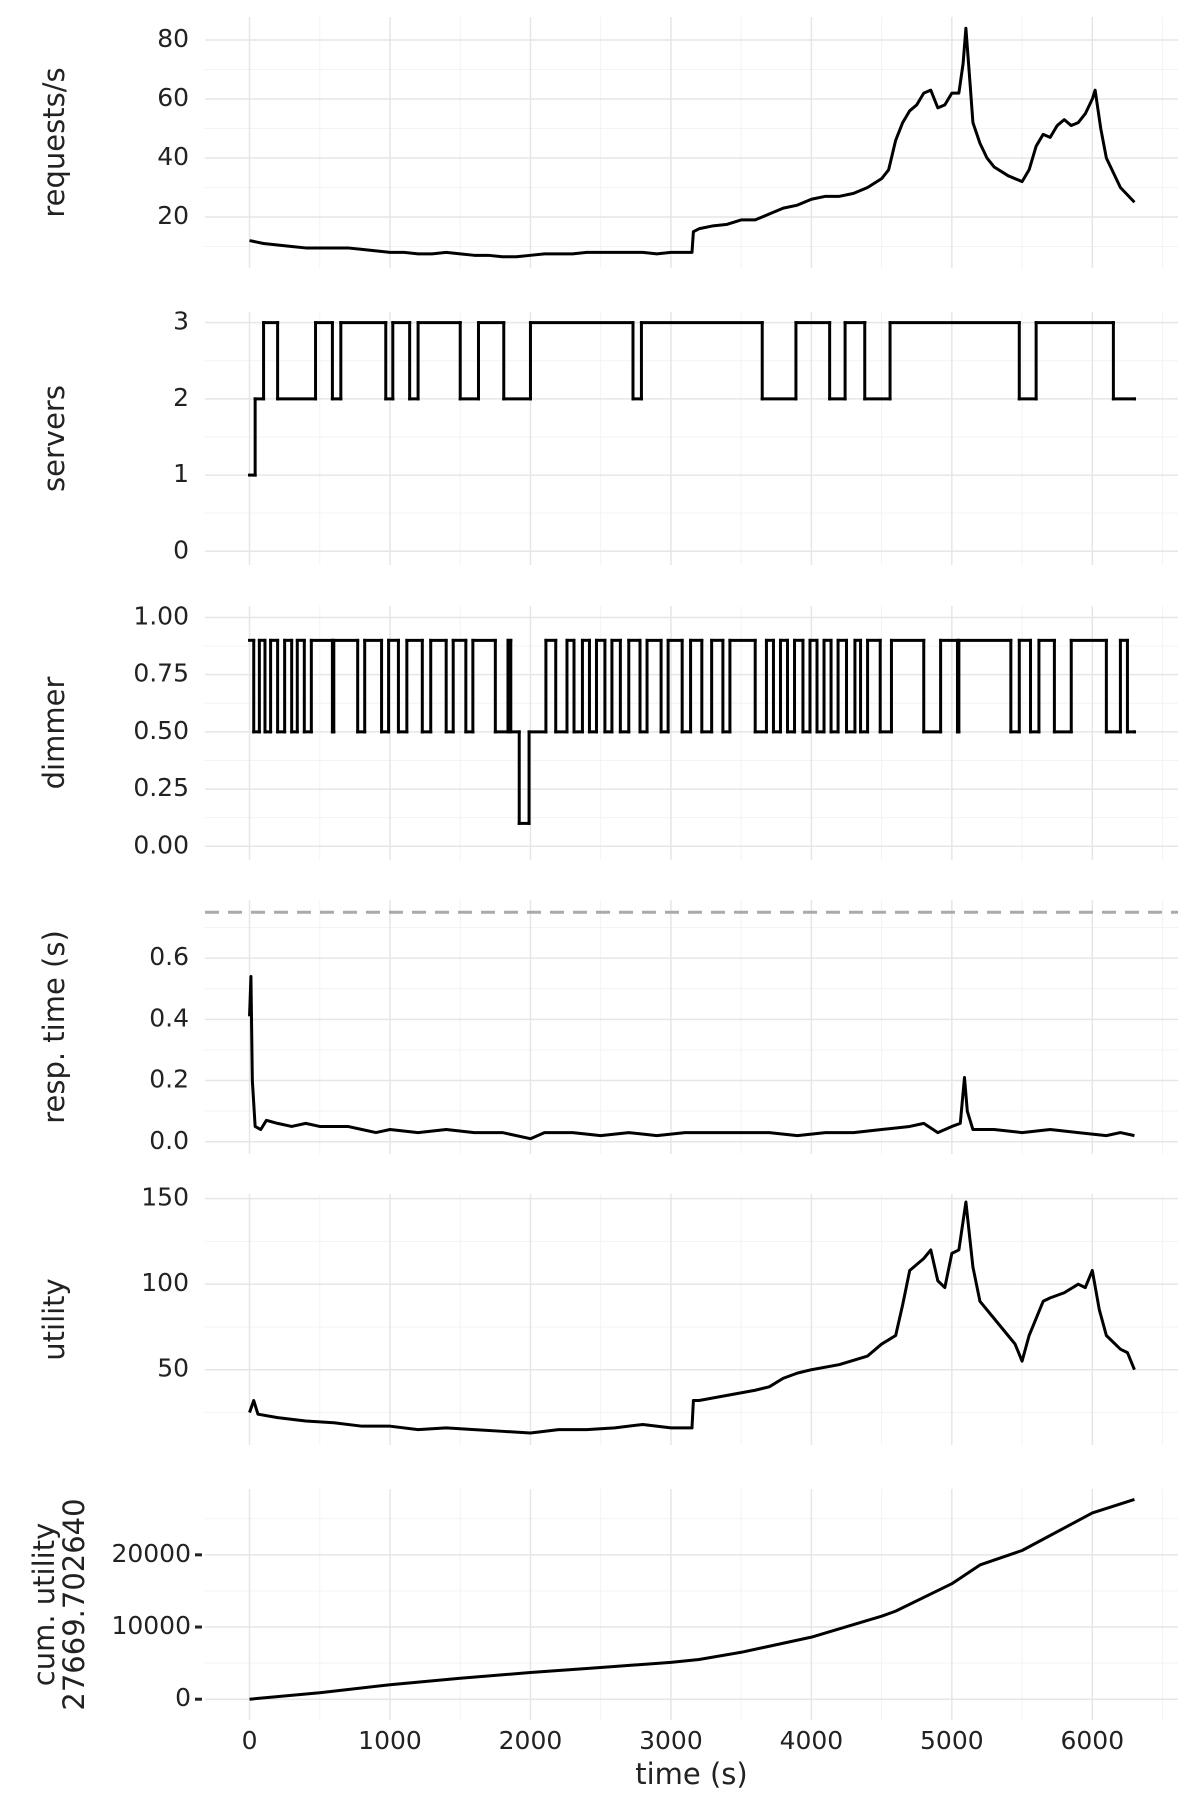 The width and height of the screenshot is (1200, 1800). I want to click on y-tick-label: 2, so click(181, 397).